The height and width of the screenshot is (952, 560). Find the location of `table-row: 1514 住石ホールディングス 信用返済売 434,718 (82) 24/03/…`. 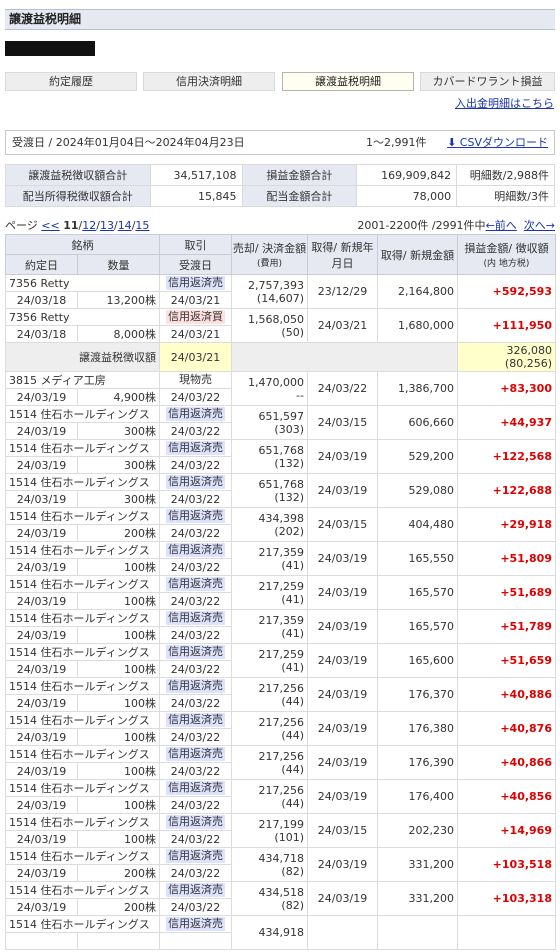

table-row: 1514 住石ホールディングス 信用返済売 434,718 (82) 24/03/… is located at coordinates (280, 864).